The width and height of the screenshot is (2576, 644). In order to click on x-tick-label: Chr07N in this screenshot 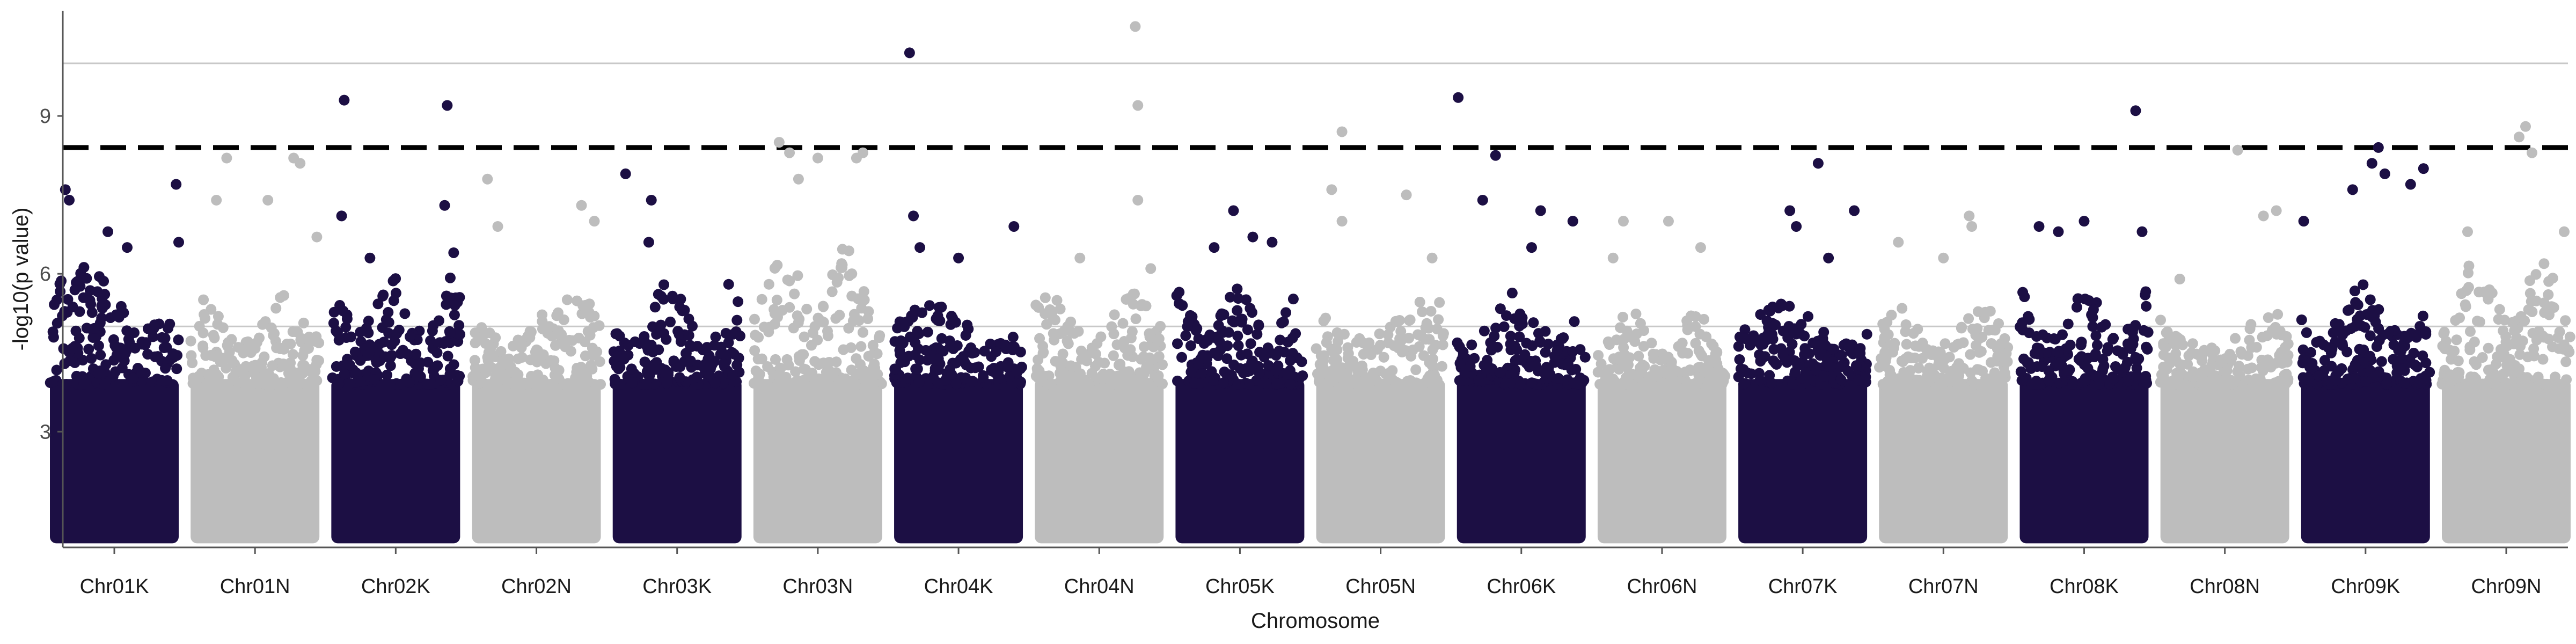, I will do `click(1943, 586)`.